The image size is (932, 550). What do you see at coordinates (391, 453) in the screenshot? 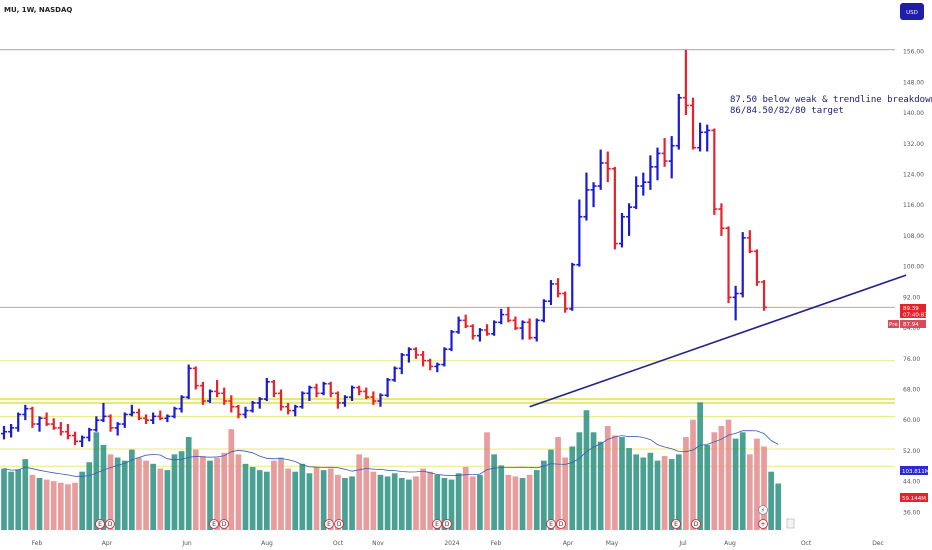
I see `volume-ma-line` at bounding box center [391, 453].